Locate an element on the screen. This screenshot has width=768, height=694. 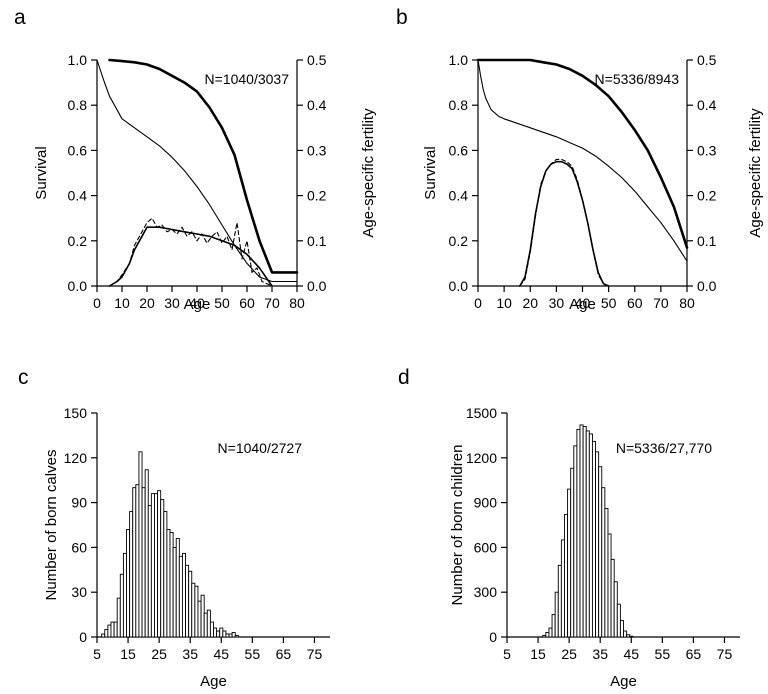
y-tick-label: 150 is located at coordinates (76, 413).